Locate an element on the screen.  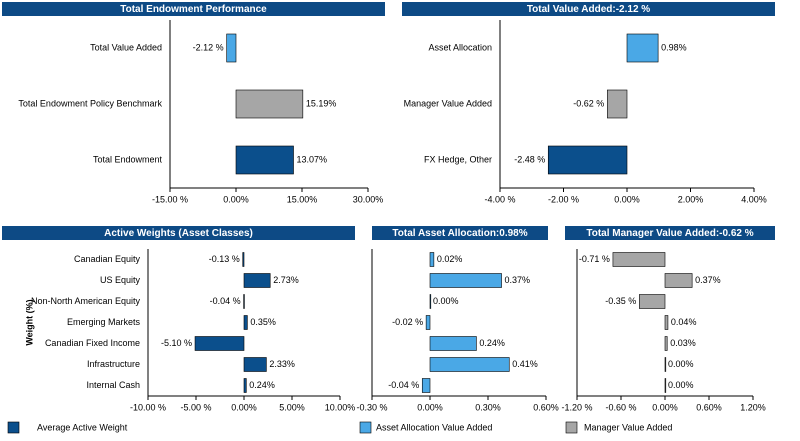
category-label: Total Value Added is located at coordinates (126, 47).